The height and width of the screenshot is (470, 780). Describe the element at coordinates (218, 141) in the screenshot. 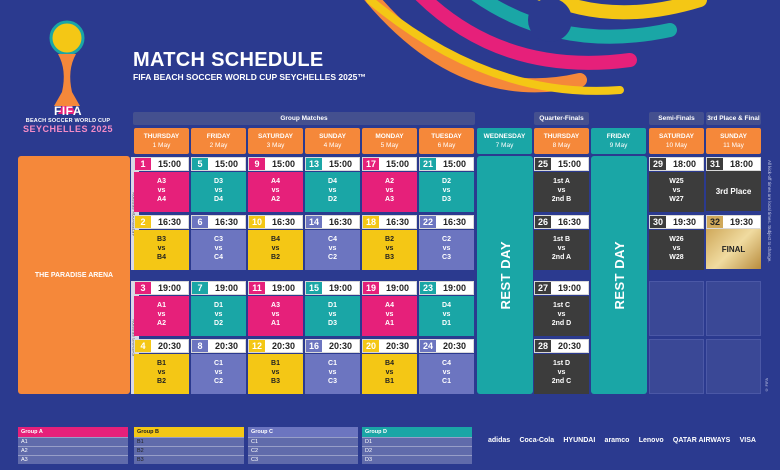

I see `day-header: FRIDAY 2 May` at that location.